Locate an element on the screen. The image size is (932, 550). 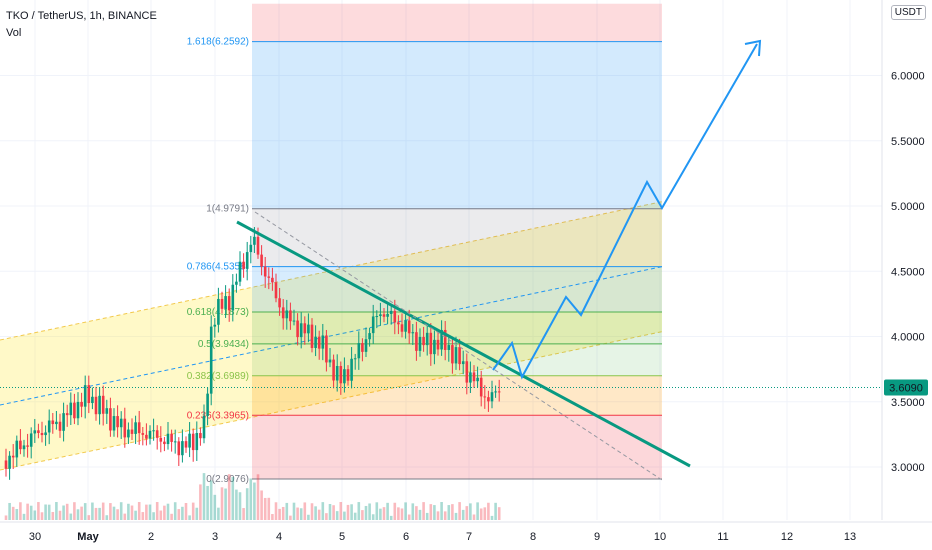
fib-level-label: 1.618(6.2592) is located at coordinates (218, 42).